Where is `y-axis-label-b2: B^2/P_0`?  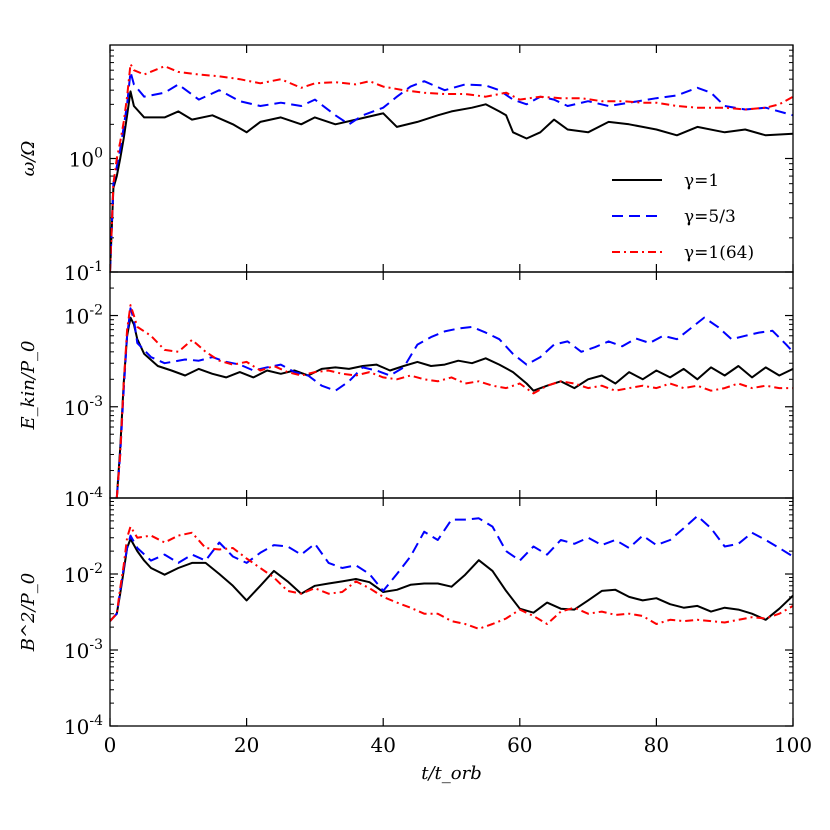 y-axis-label-b2: B^2/P_0 is located at coordinates (28, 612).